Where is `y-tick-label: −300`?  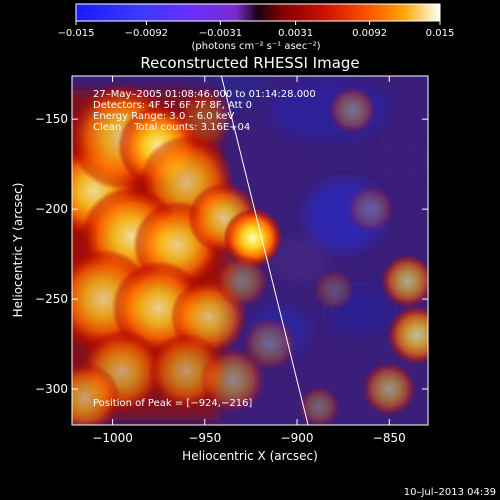
y-tick-label: −300 is located at coordinates (51, 389).